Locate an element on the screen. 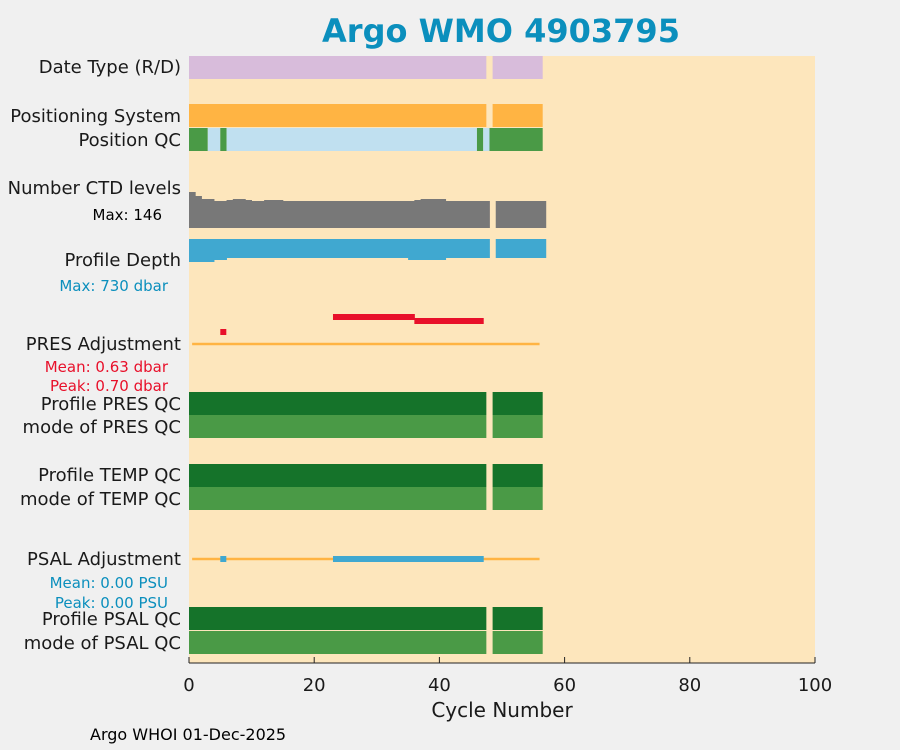 The height and width of the screenshot is (750, 900). x-axis-label: Cycle Number is located at coordinates (502, 710).